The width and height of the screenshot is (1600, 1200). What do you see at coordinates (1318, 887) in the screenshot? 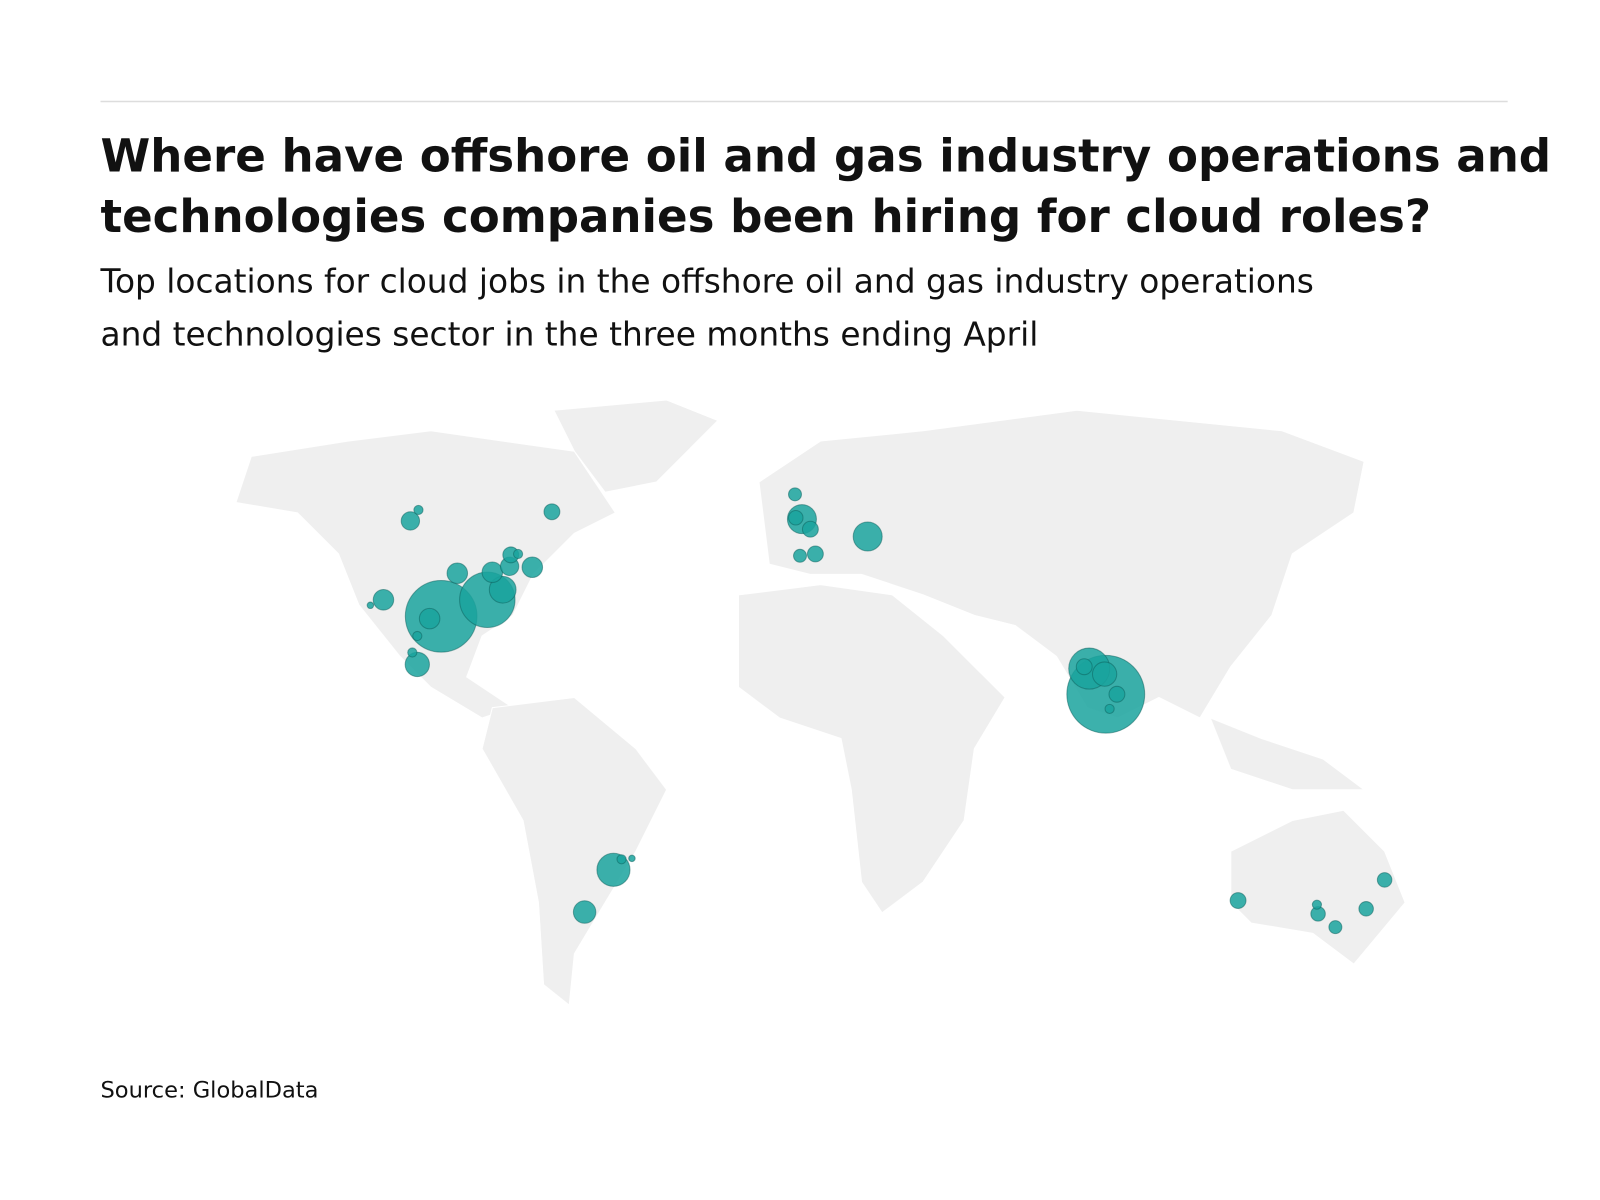
I see `australia` at bounding box center [1318, 887].